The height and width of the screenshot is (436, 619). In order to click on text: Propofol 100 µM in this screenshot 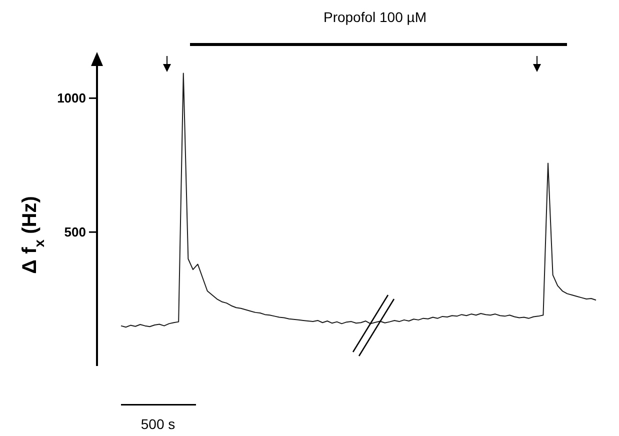, I will do `click(375, 17)`.